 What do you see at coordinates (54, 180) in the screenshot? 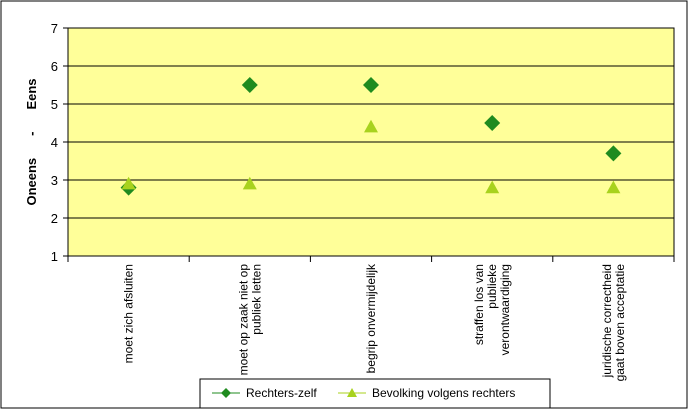
I see `y-tick-label: 3` at bounding box center [54, 180].